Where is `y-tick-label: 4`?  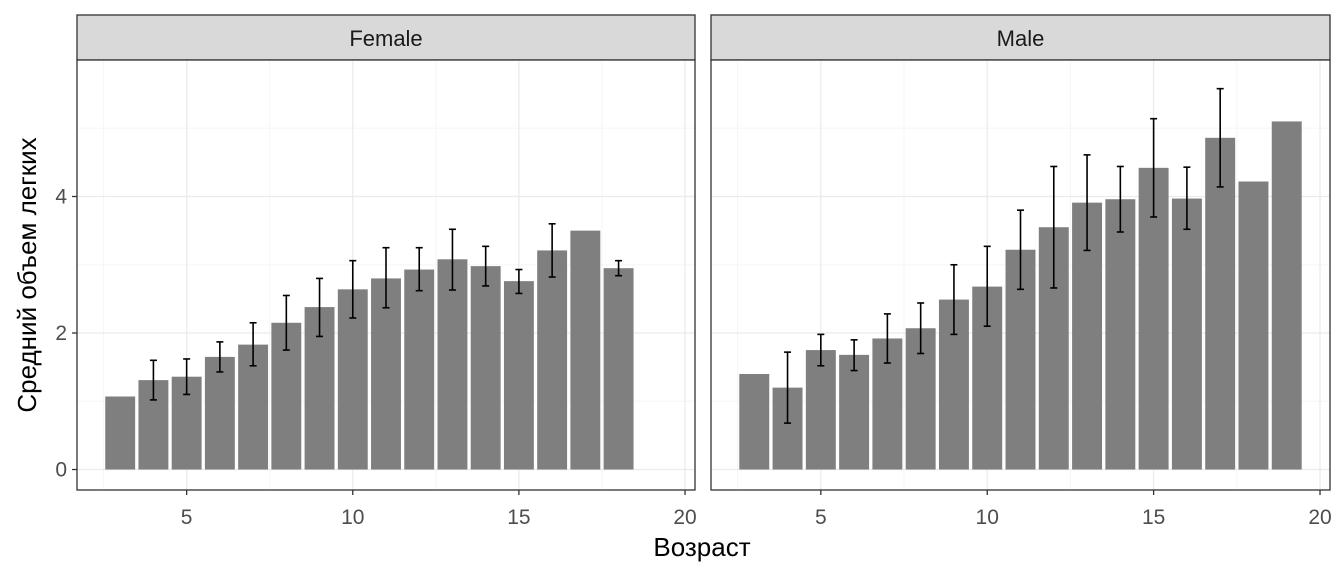 y-tick-label: 4 is located at coordinates (61, 197).